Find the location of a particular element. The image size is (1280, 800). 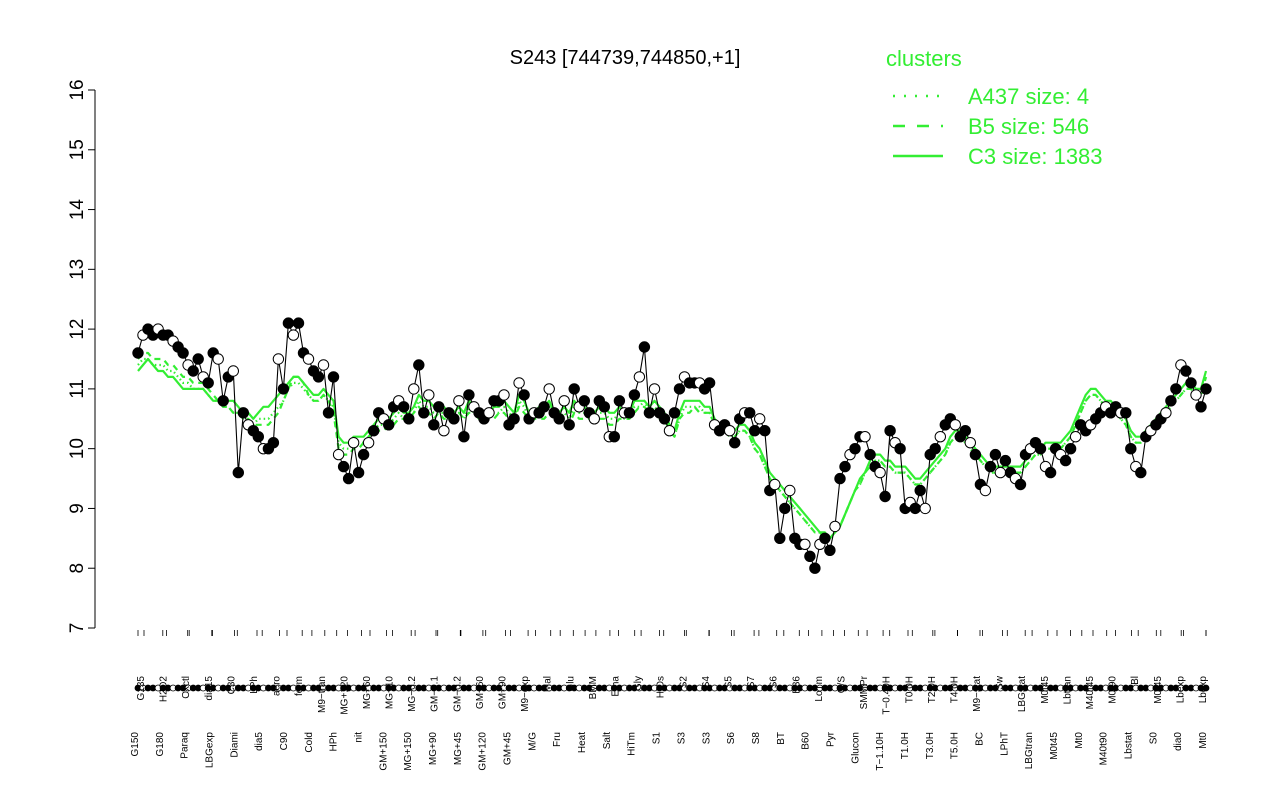

x-tick-label: Gly is located at coordinates (638, 683).